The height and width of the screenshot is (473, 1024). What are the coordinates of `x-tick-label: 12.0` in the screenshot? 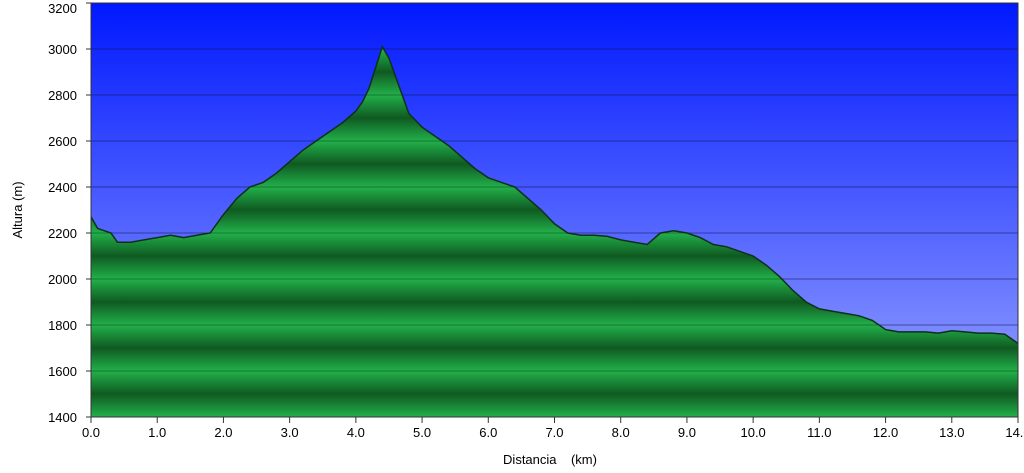 It's located at (885, 432).